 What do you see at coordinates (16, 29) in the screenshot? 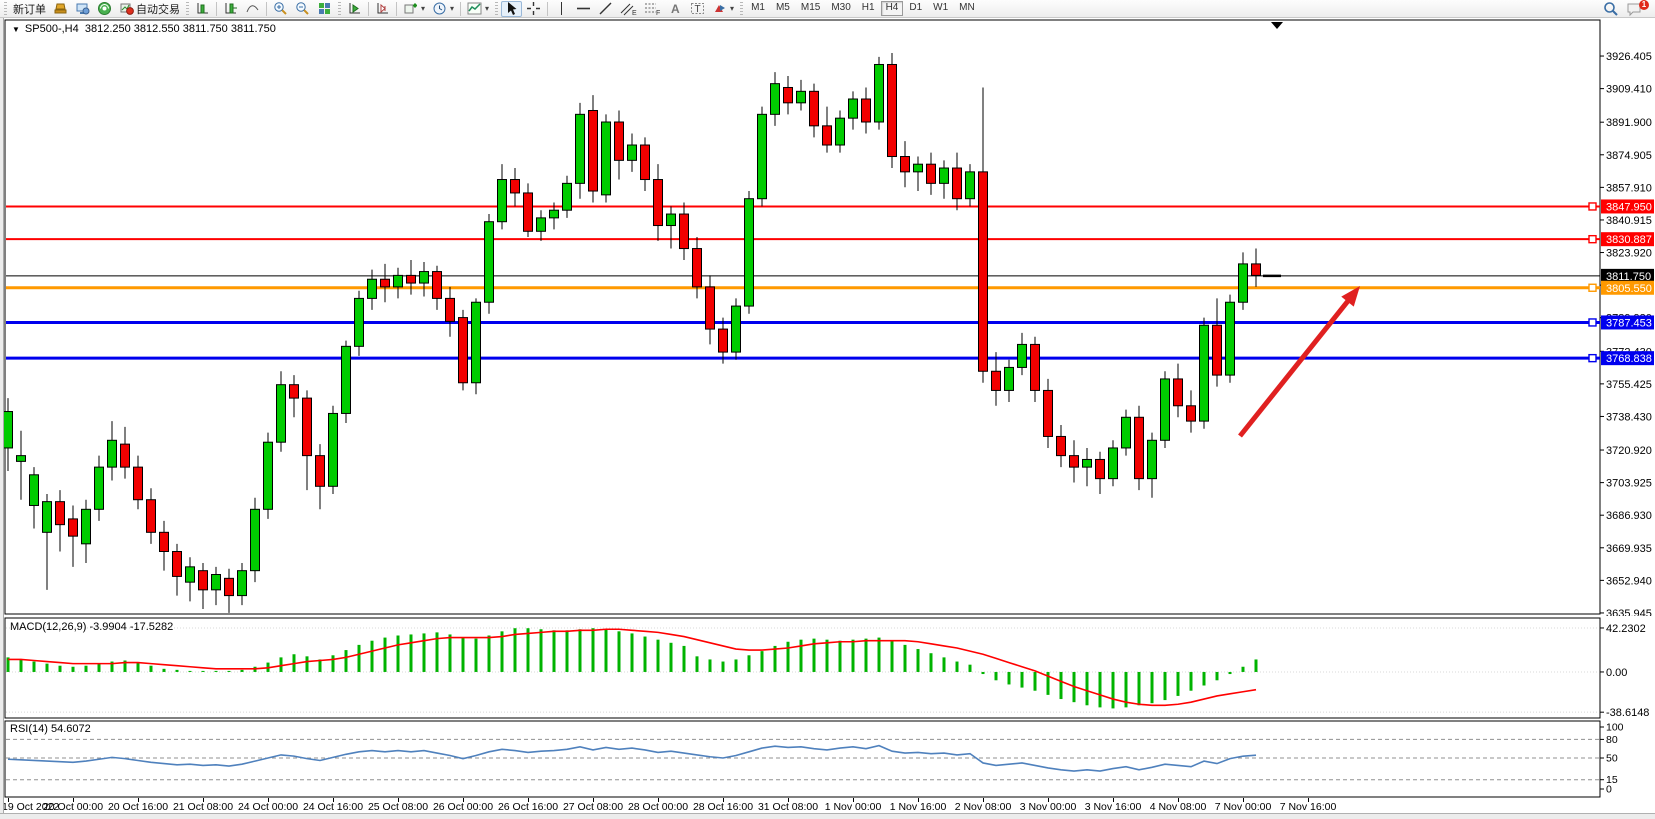
I see `chart-title-collapse-icon: ▼` at bounding box center [16, 29].